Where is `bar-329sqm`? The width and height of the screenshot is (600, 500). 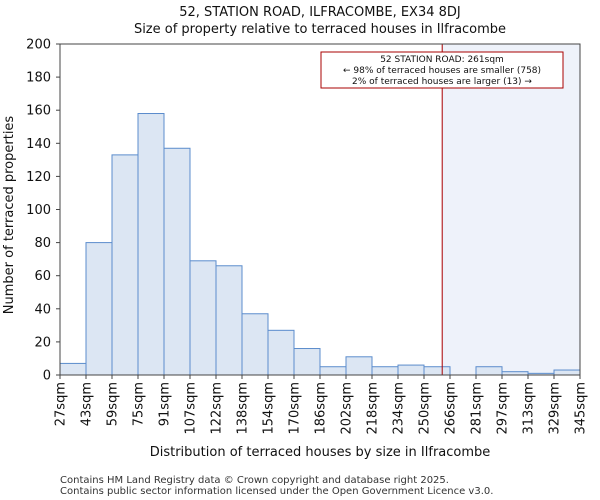 bar-329sqm is located at coordinates (567, 372).